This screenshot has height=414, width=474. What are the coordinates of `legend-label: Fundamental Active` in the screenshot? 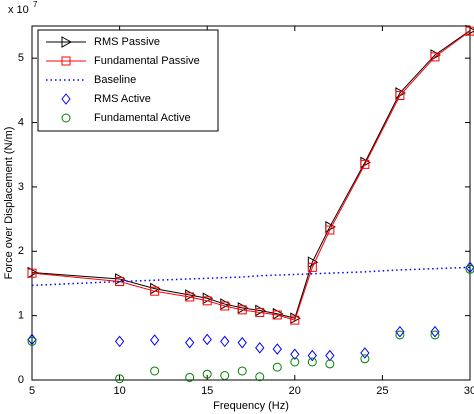 It's located at (142, 118).